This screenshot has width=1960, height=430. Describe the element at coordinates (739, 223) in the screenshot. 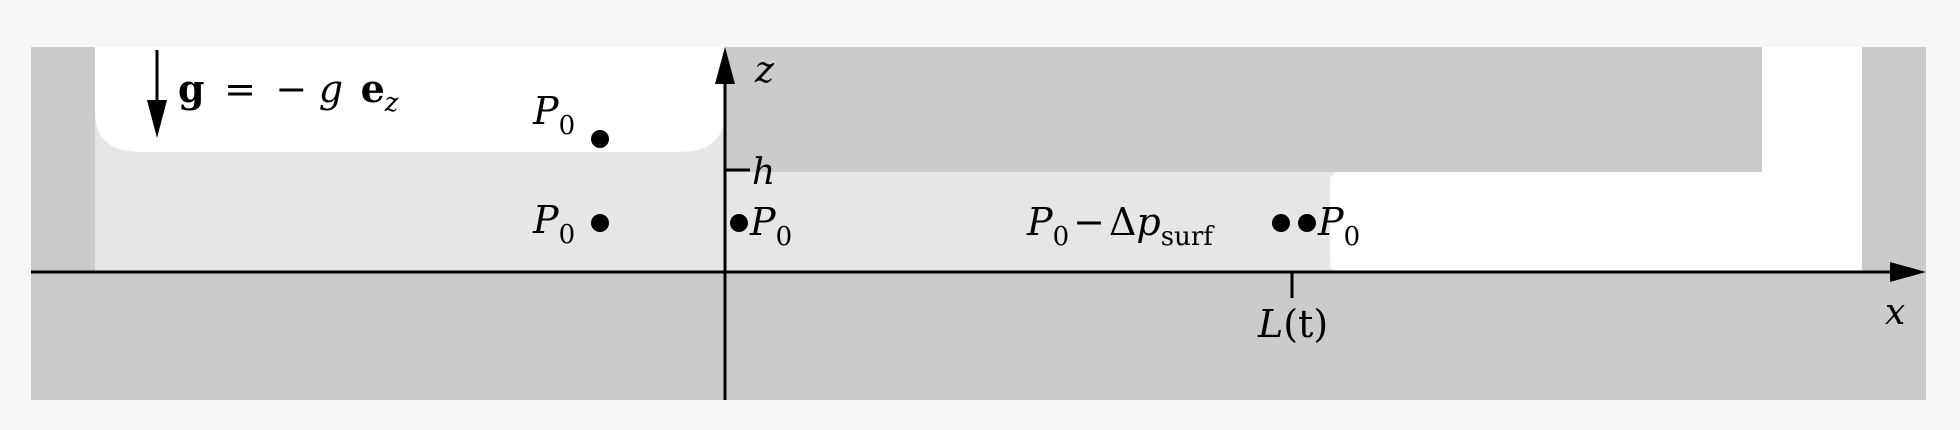

I see `p0-channel-inlet-point` at that location.